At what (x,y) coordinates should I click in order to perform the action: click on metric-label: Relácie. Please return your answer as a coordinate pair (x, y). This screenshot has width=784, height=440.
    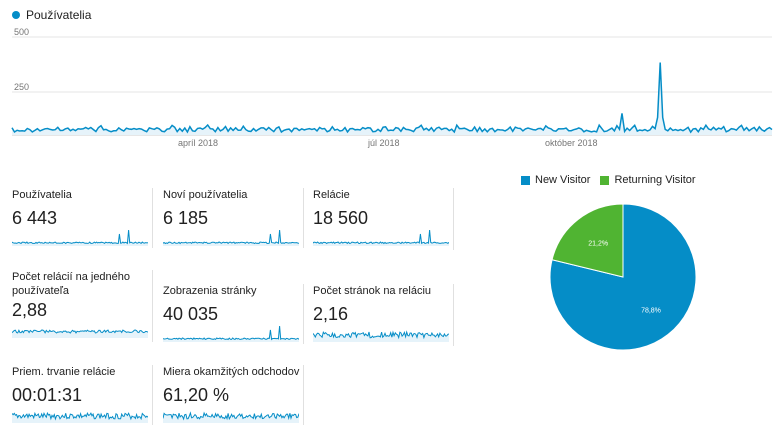
    Looking at the image, I should click on (331, 195).